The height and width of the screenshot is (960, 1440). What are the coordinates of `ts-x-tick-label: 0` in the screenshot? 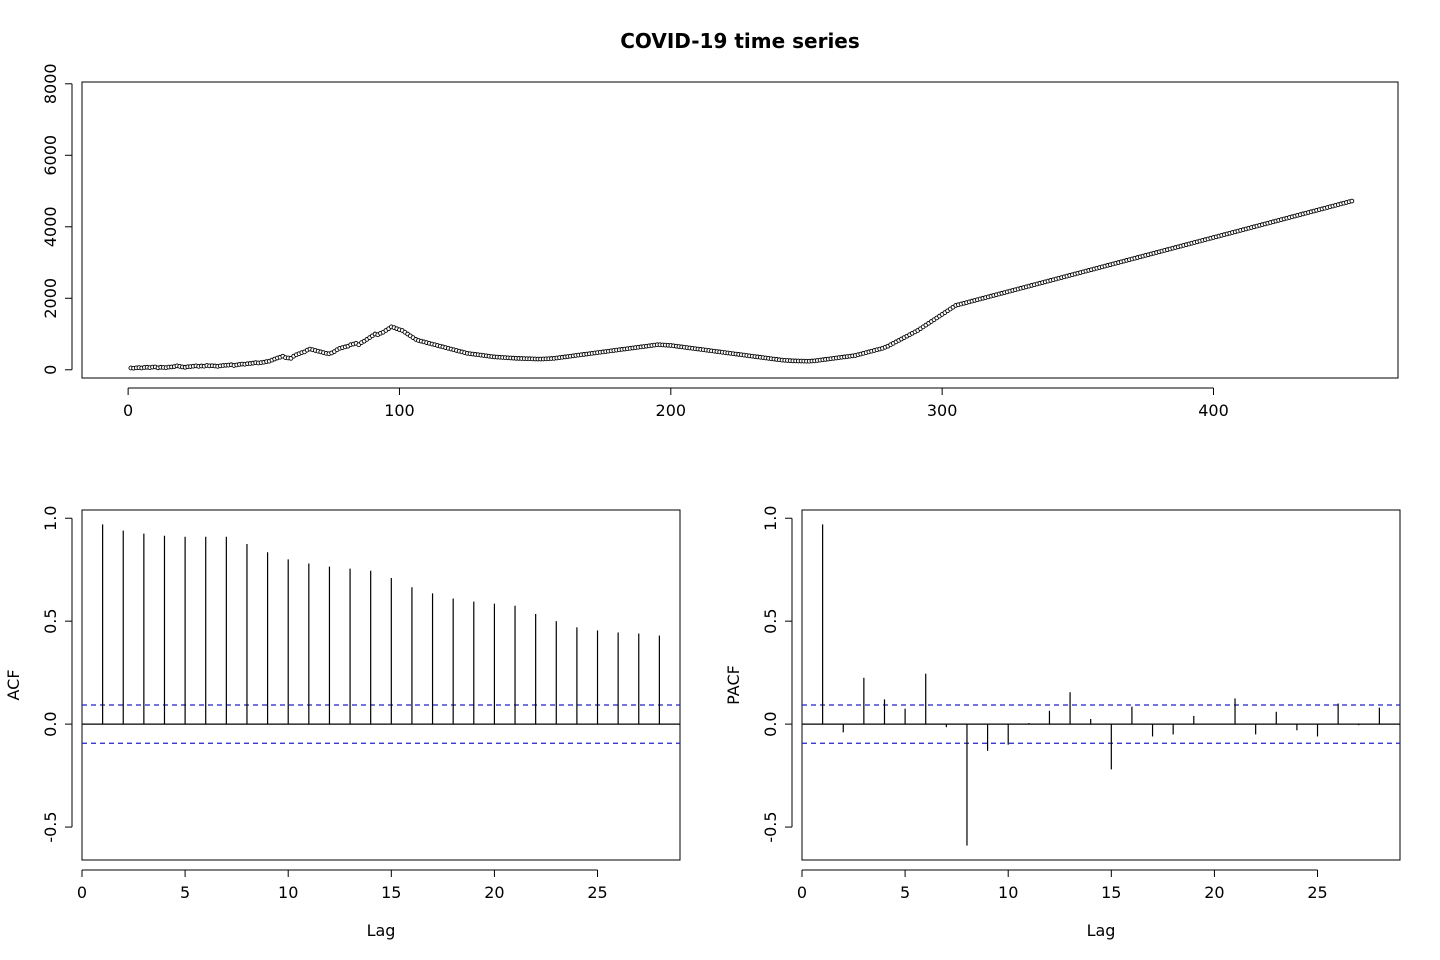 It's located at (128, 410).